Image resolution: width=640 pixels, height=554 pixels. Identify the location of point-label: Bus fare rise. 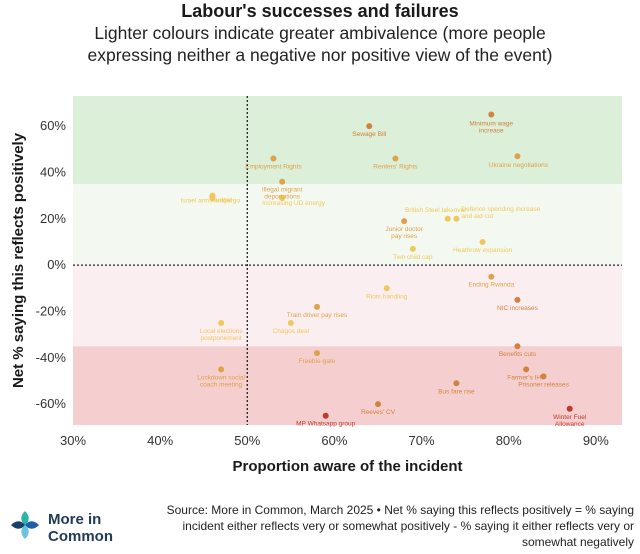
(456, 391).